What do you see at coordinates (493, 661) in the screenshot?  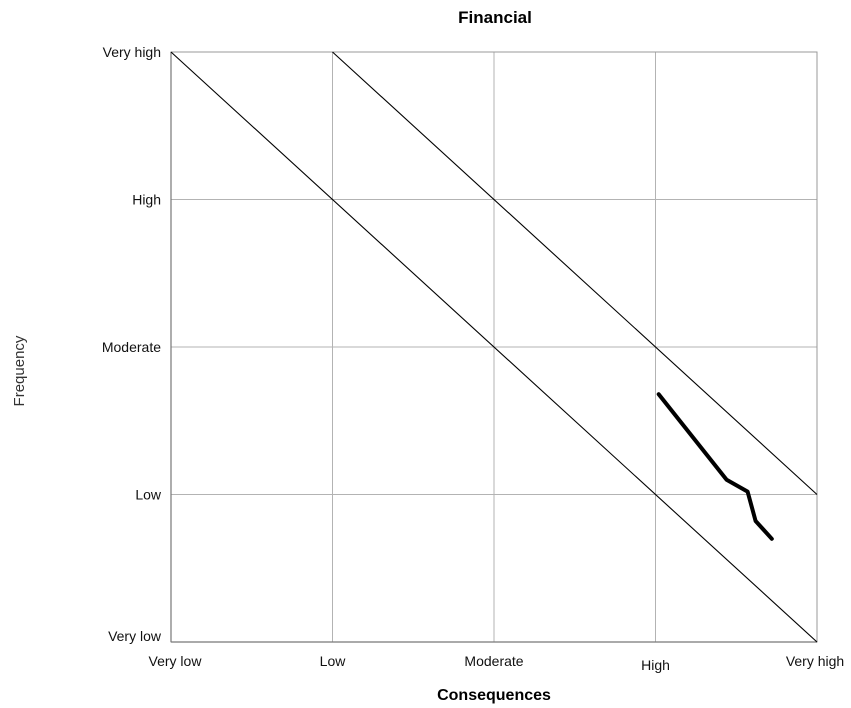 I see `x-tick-label: Moderate` at bounding box center [493, 661].